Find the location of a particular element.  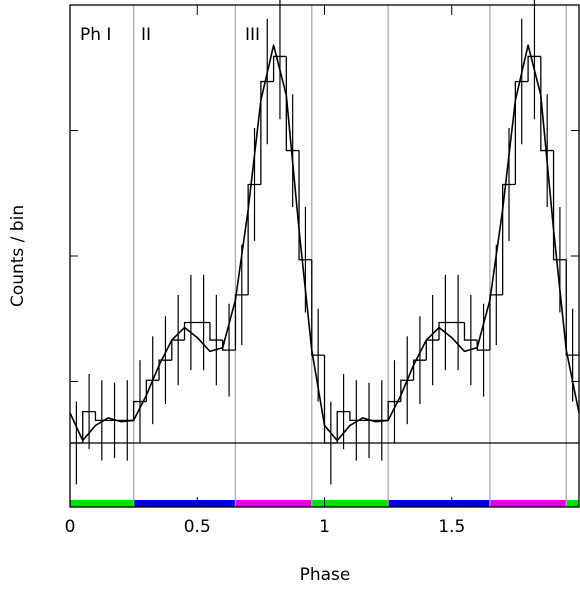

x-tick-label: 1 is located at coordinates (324, 527).